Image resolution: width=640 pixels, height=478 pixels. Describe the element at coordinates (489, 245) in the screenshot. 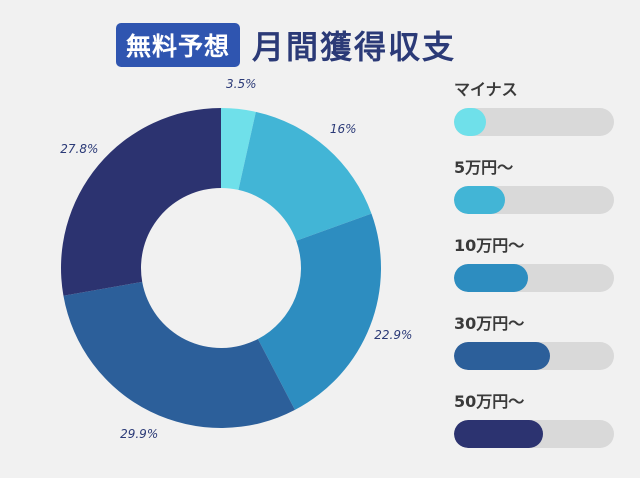

I see `legend-label: 10万円〜` at that location.